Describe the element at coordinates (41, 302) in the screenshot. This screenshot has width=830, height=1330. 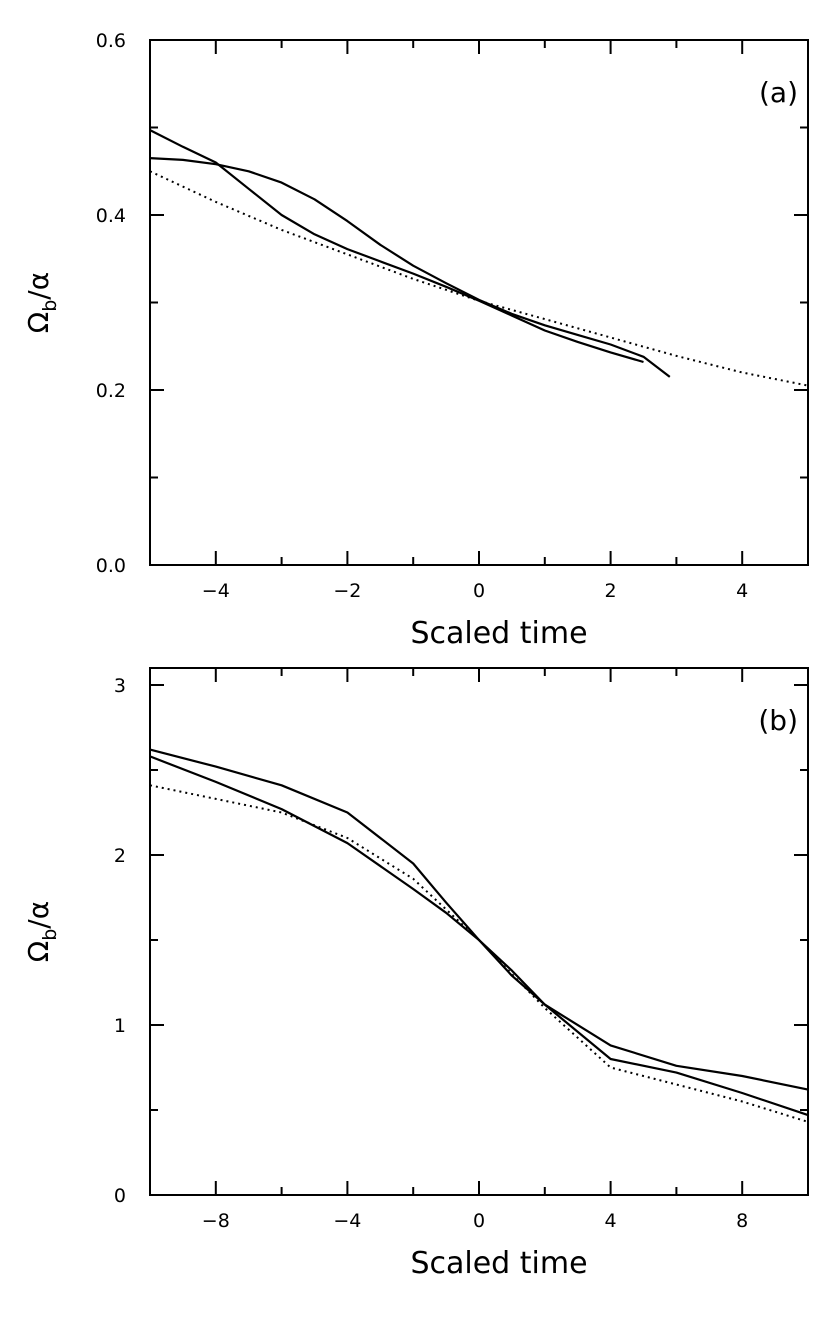
I see `y-axis-title-a: Ωb/α` at that location.